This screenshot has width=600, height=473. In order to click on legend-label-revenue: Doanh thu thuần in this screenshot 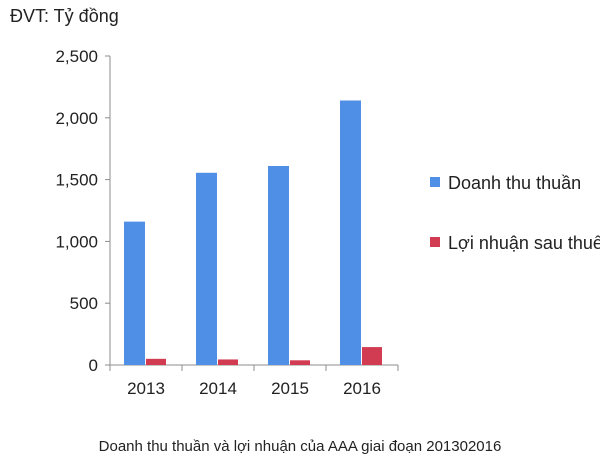, I will do `click(515, 183)`.